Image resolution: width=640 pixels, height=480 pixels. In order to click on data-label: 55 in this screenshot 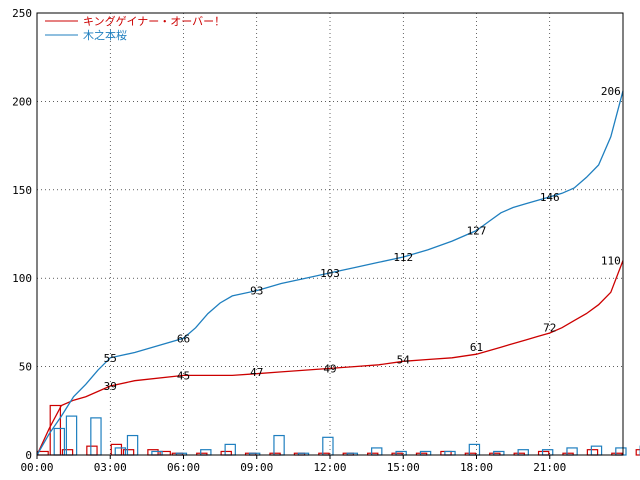, I will do `click(110, 358)`.